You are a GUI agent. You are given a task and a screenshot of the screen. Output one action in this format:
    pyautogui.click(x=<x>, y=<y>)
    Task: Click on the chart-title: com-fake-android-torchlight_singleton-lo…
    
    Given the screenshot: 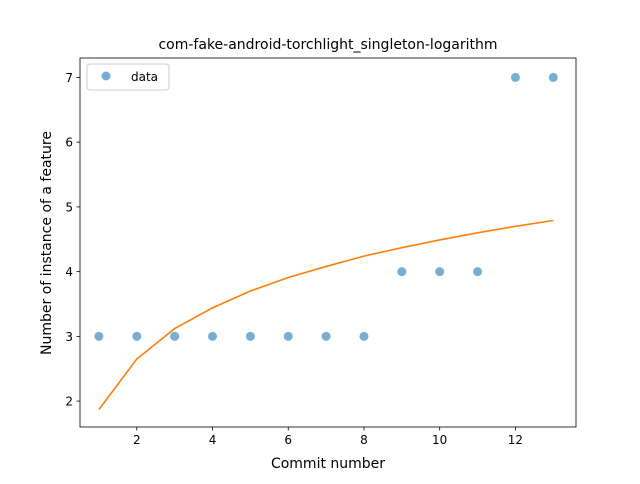 What is the action you would take?
    pyautogui.click(x=327, y=45)
    